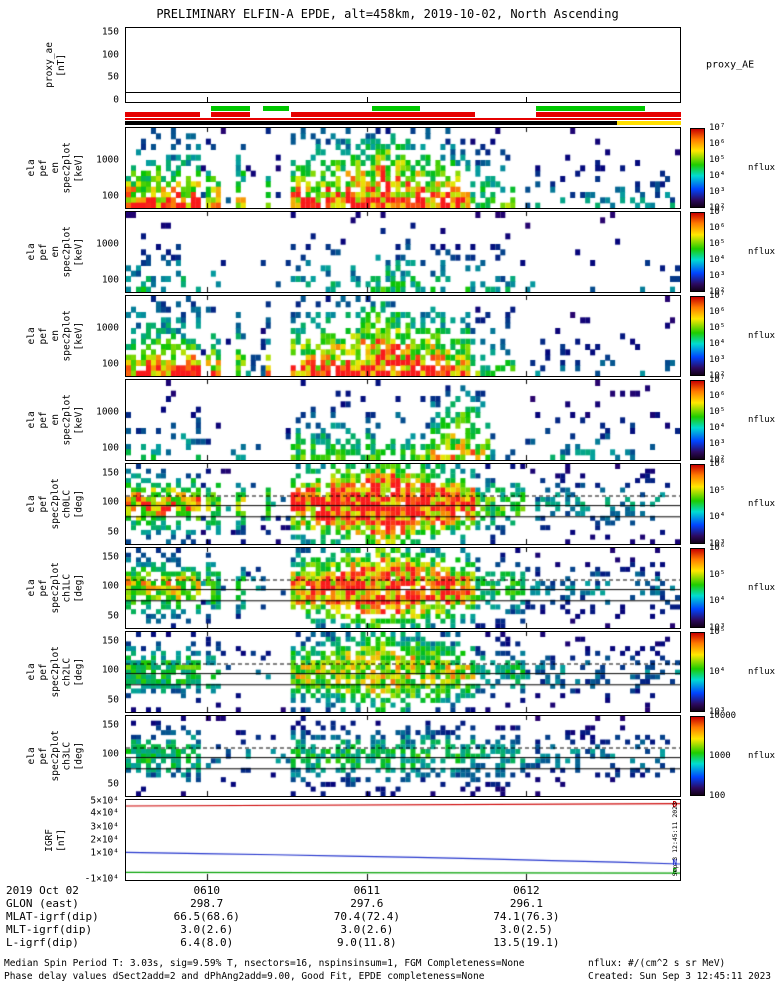 The height and width of the screenshot is (1000, 775). I want to click on igrf-component-label-N: N, so click(674, 862).